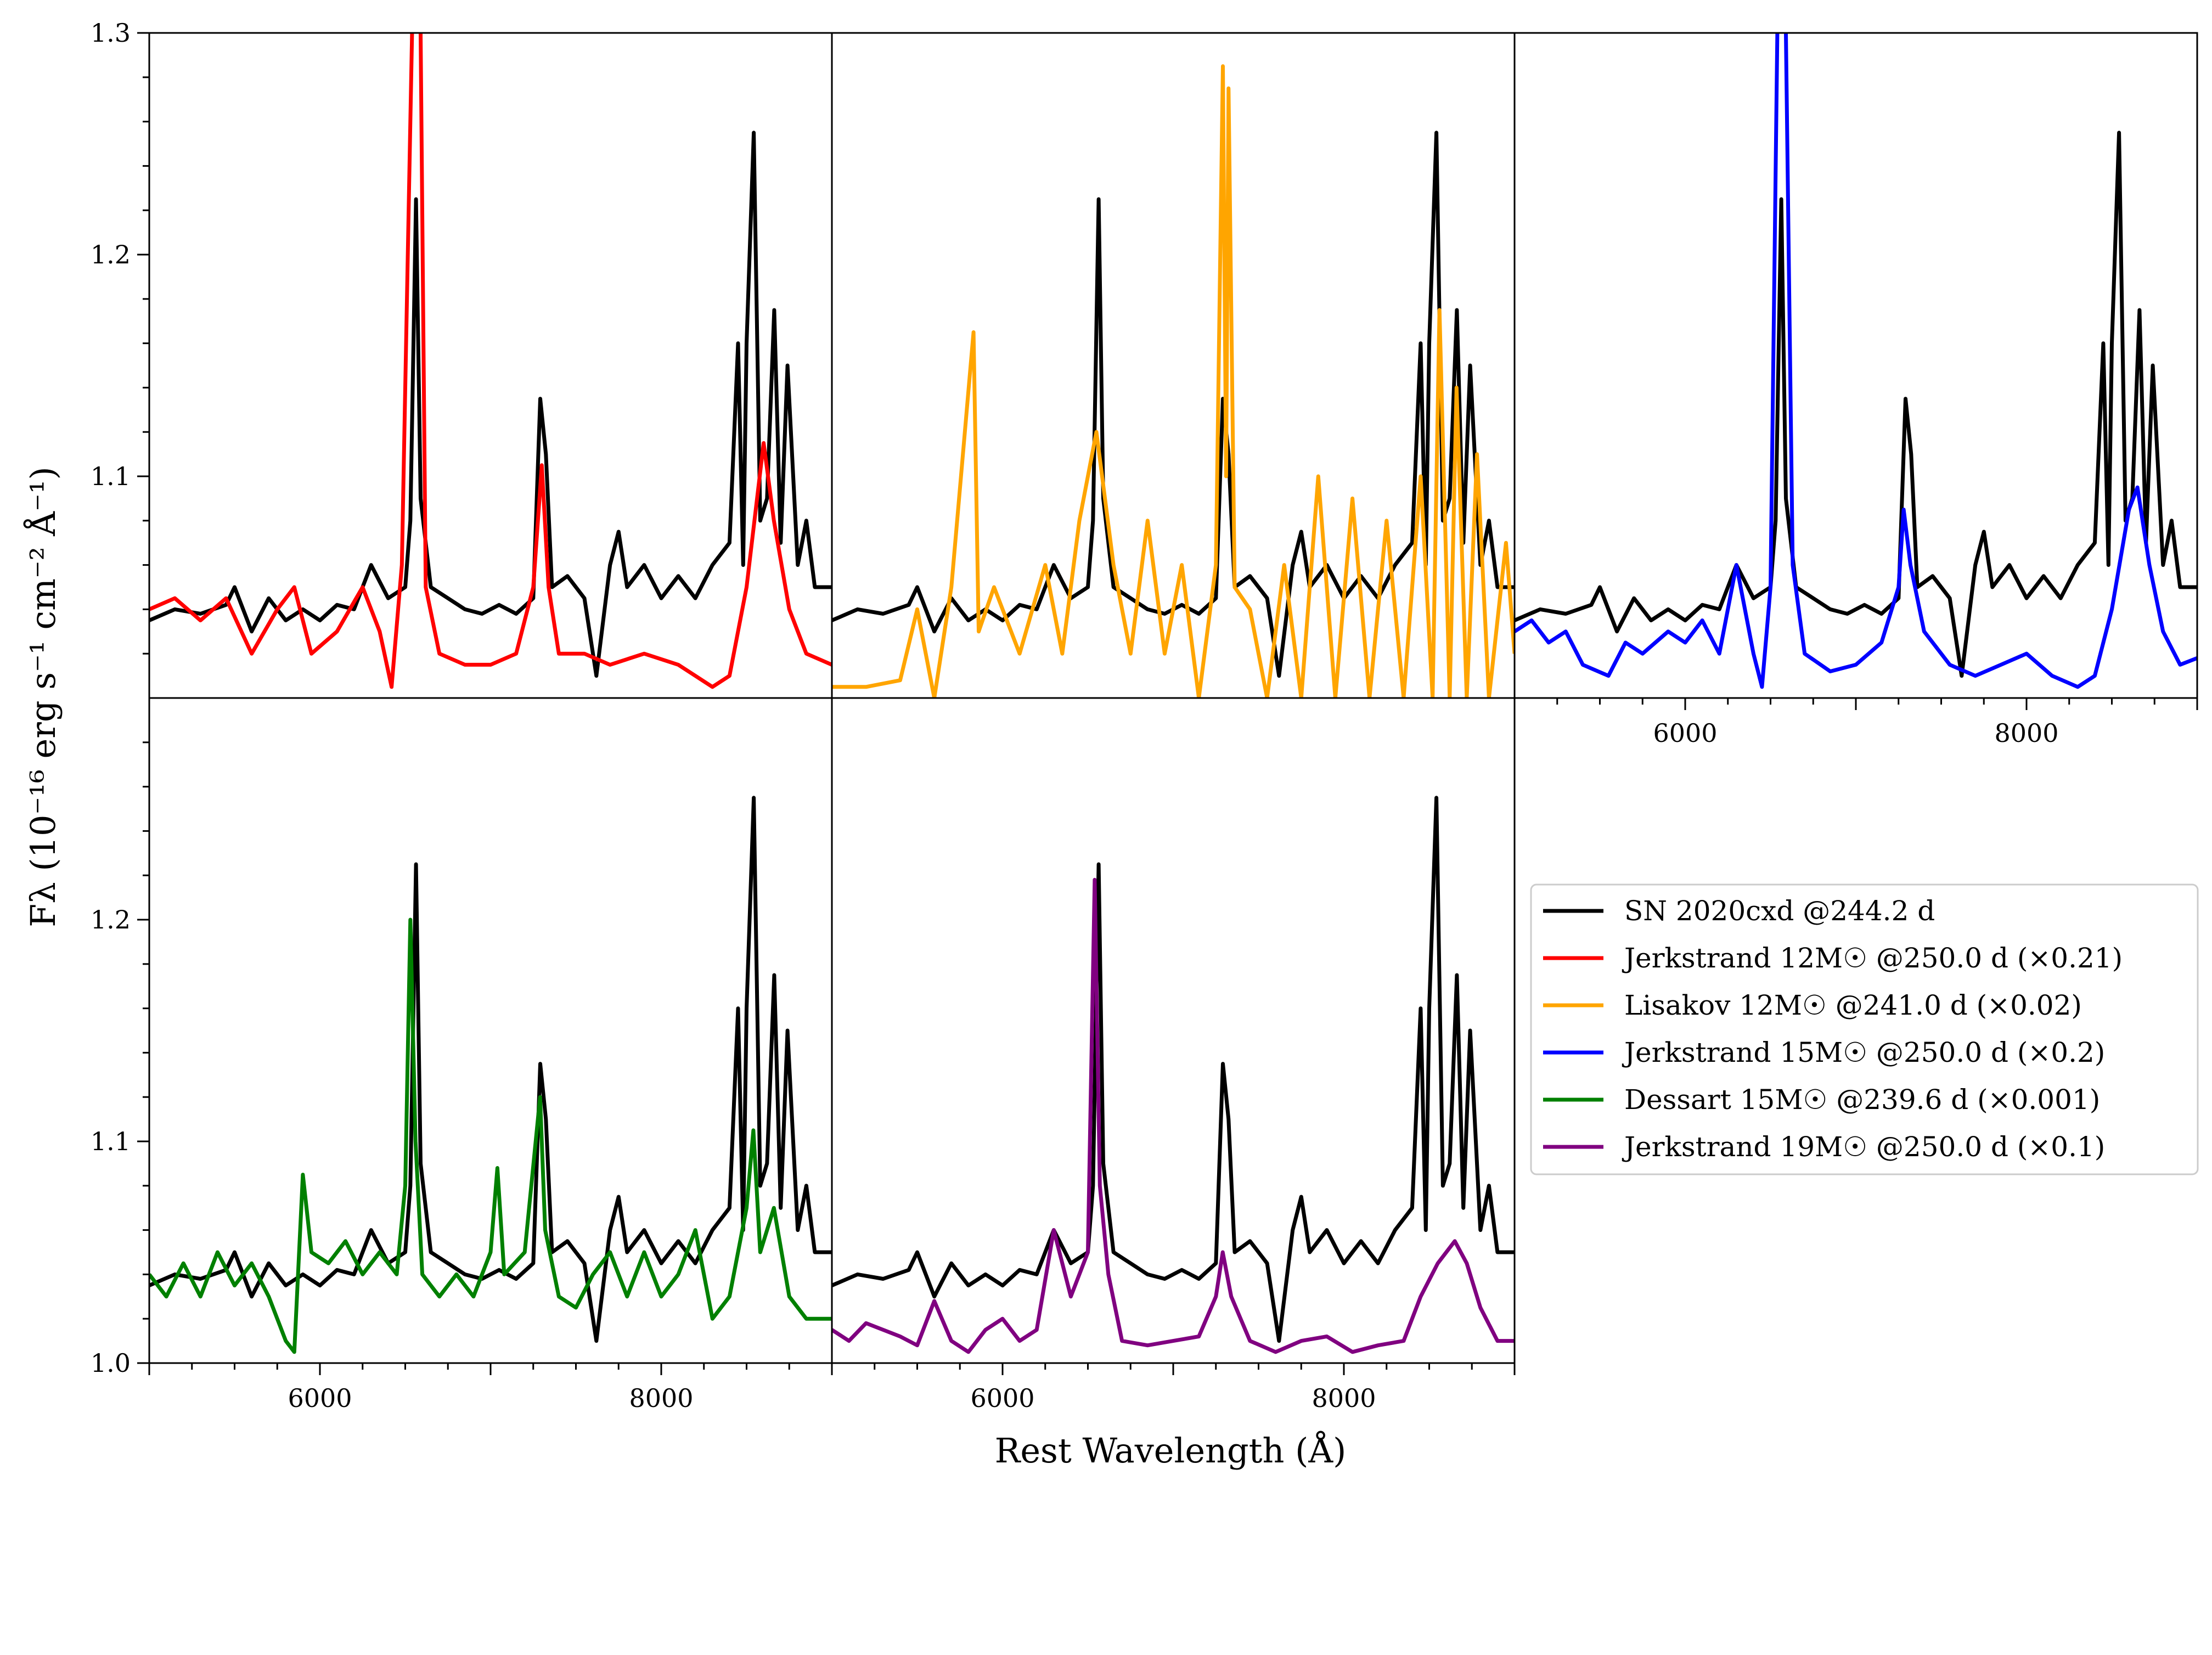 The image size is (2212, 1655). Describe the element at coordinates (1171, 1451) in the screenshot. I see `x-axis-title: Rest Wavelength (Å)` at that location.